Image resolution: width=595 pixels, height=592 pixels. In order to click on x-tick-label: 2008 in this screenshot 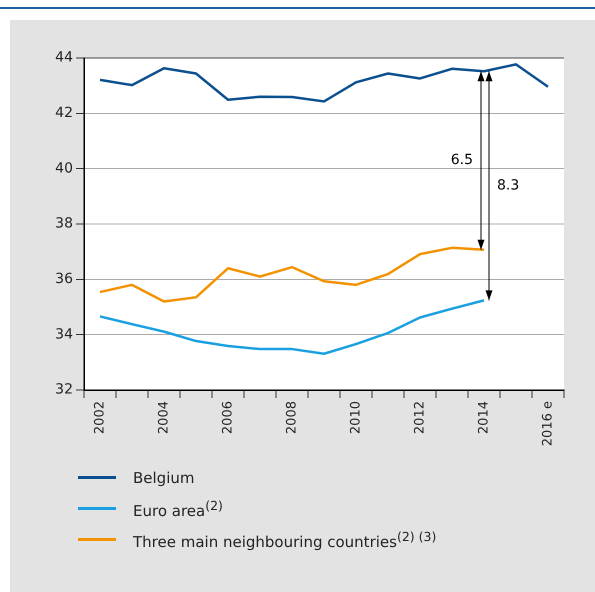, I will do `click(292, 417)`.